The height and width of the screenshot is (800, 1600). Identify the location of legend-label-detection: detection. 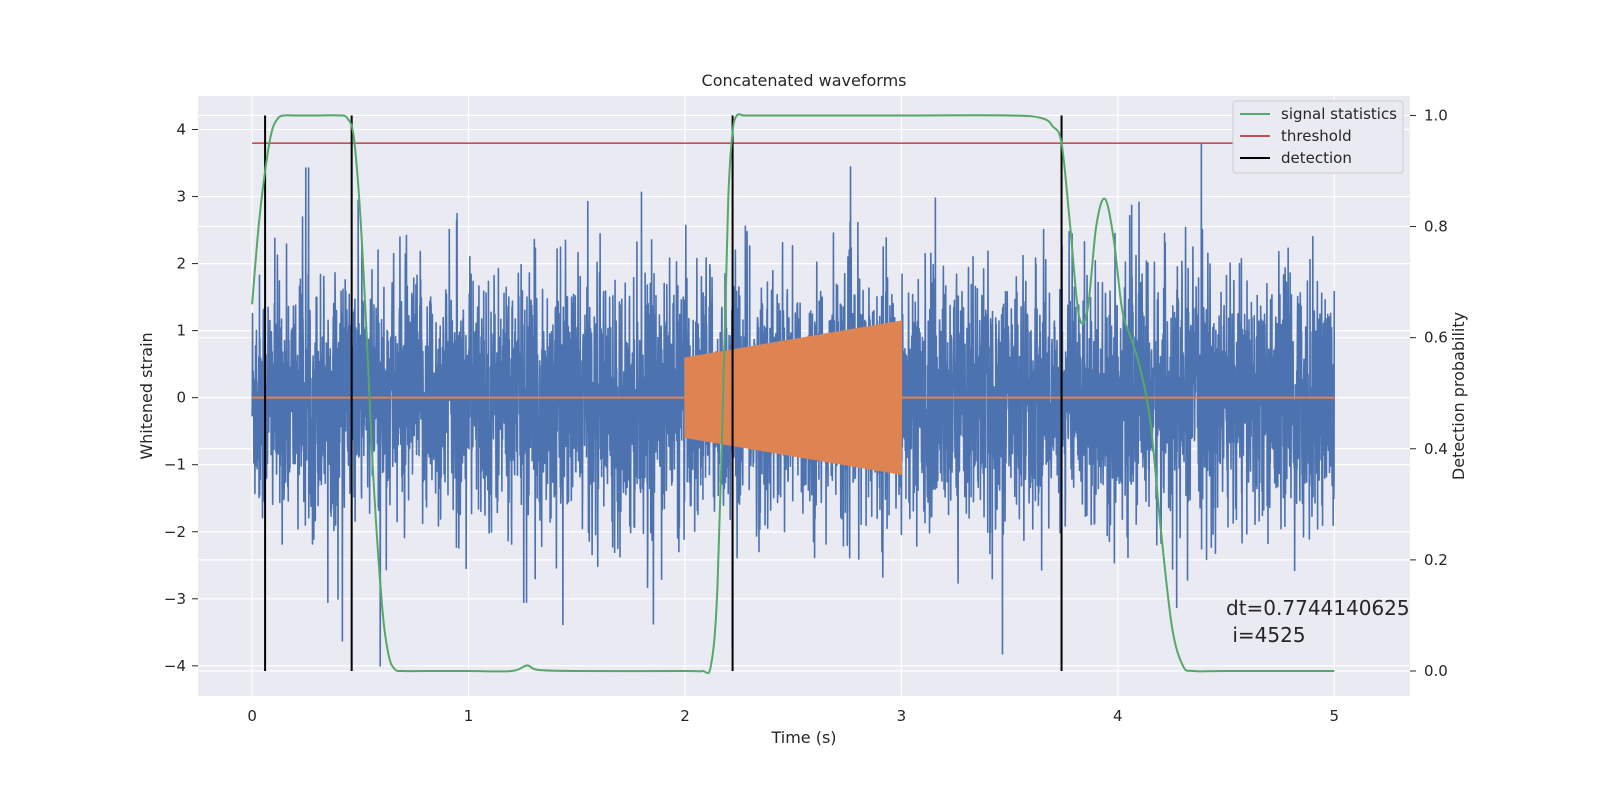
(1316, 158).